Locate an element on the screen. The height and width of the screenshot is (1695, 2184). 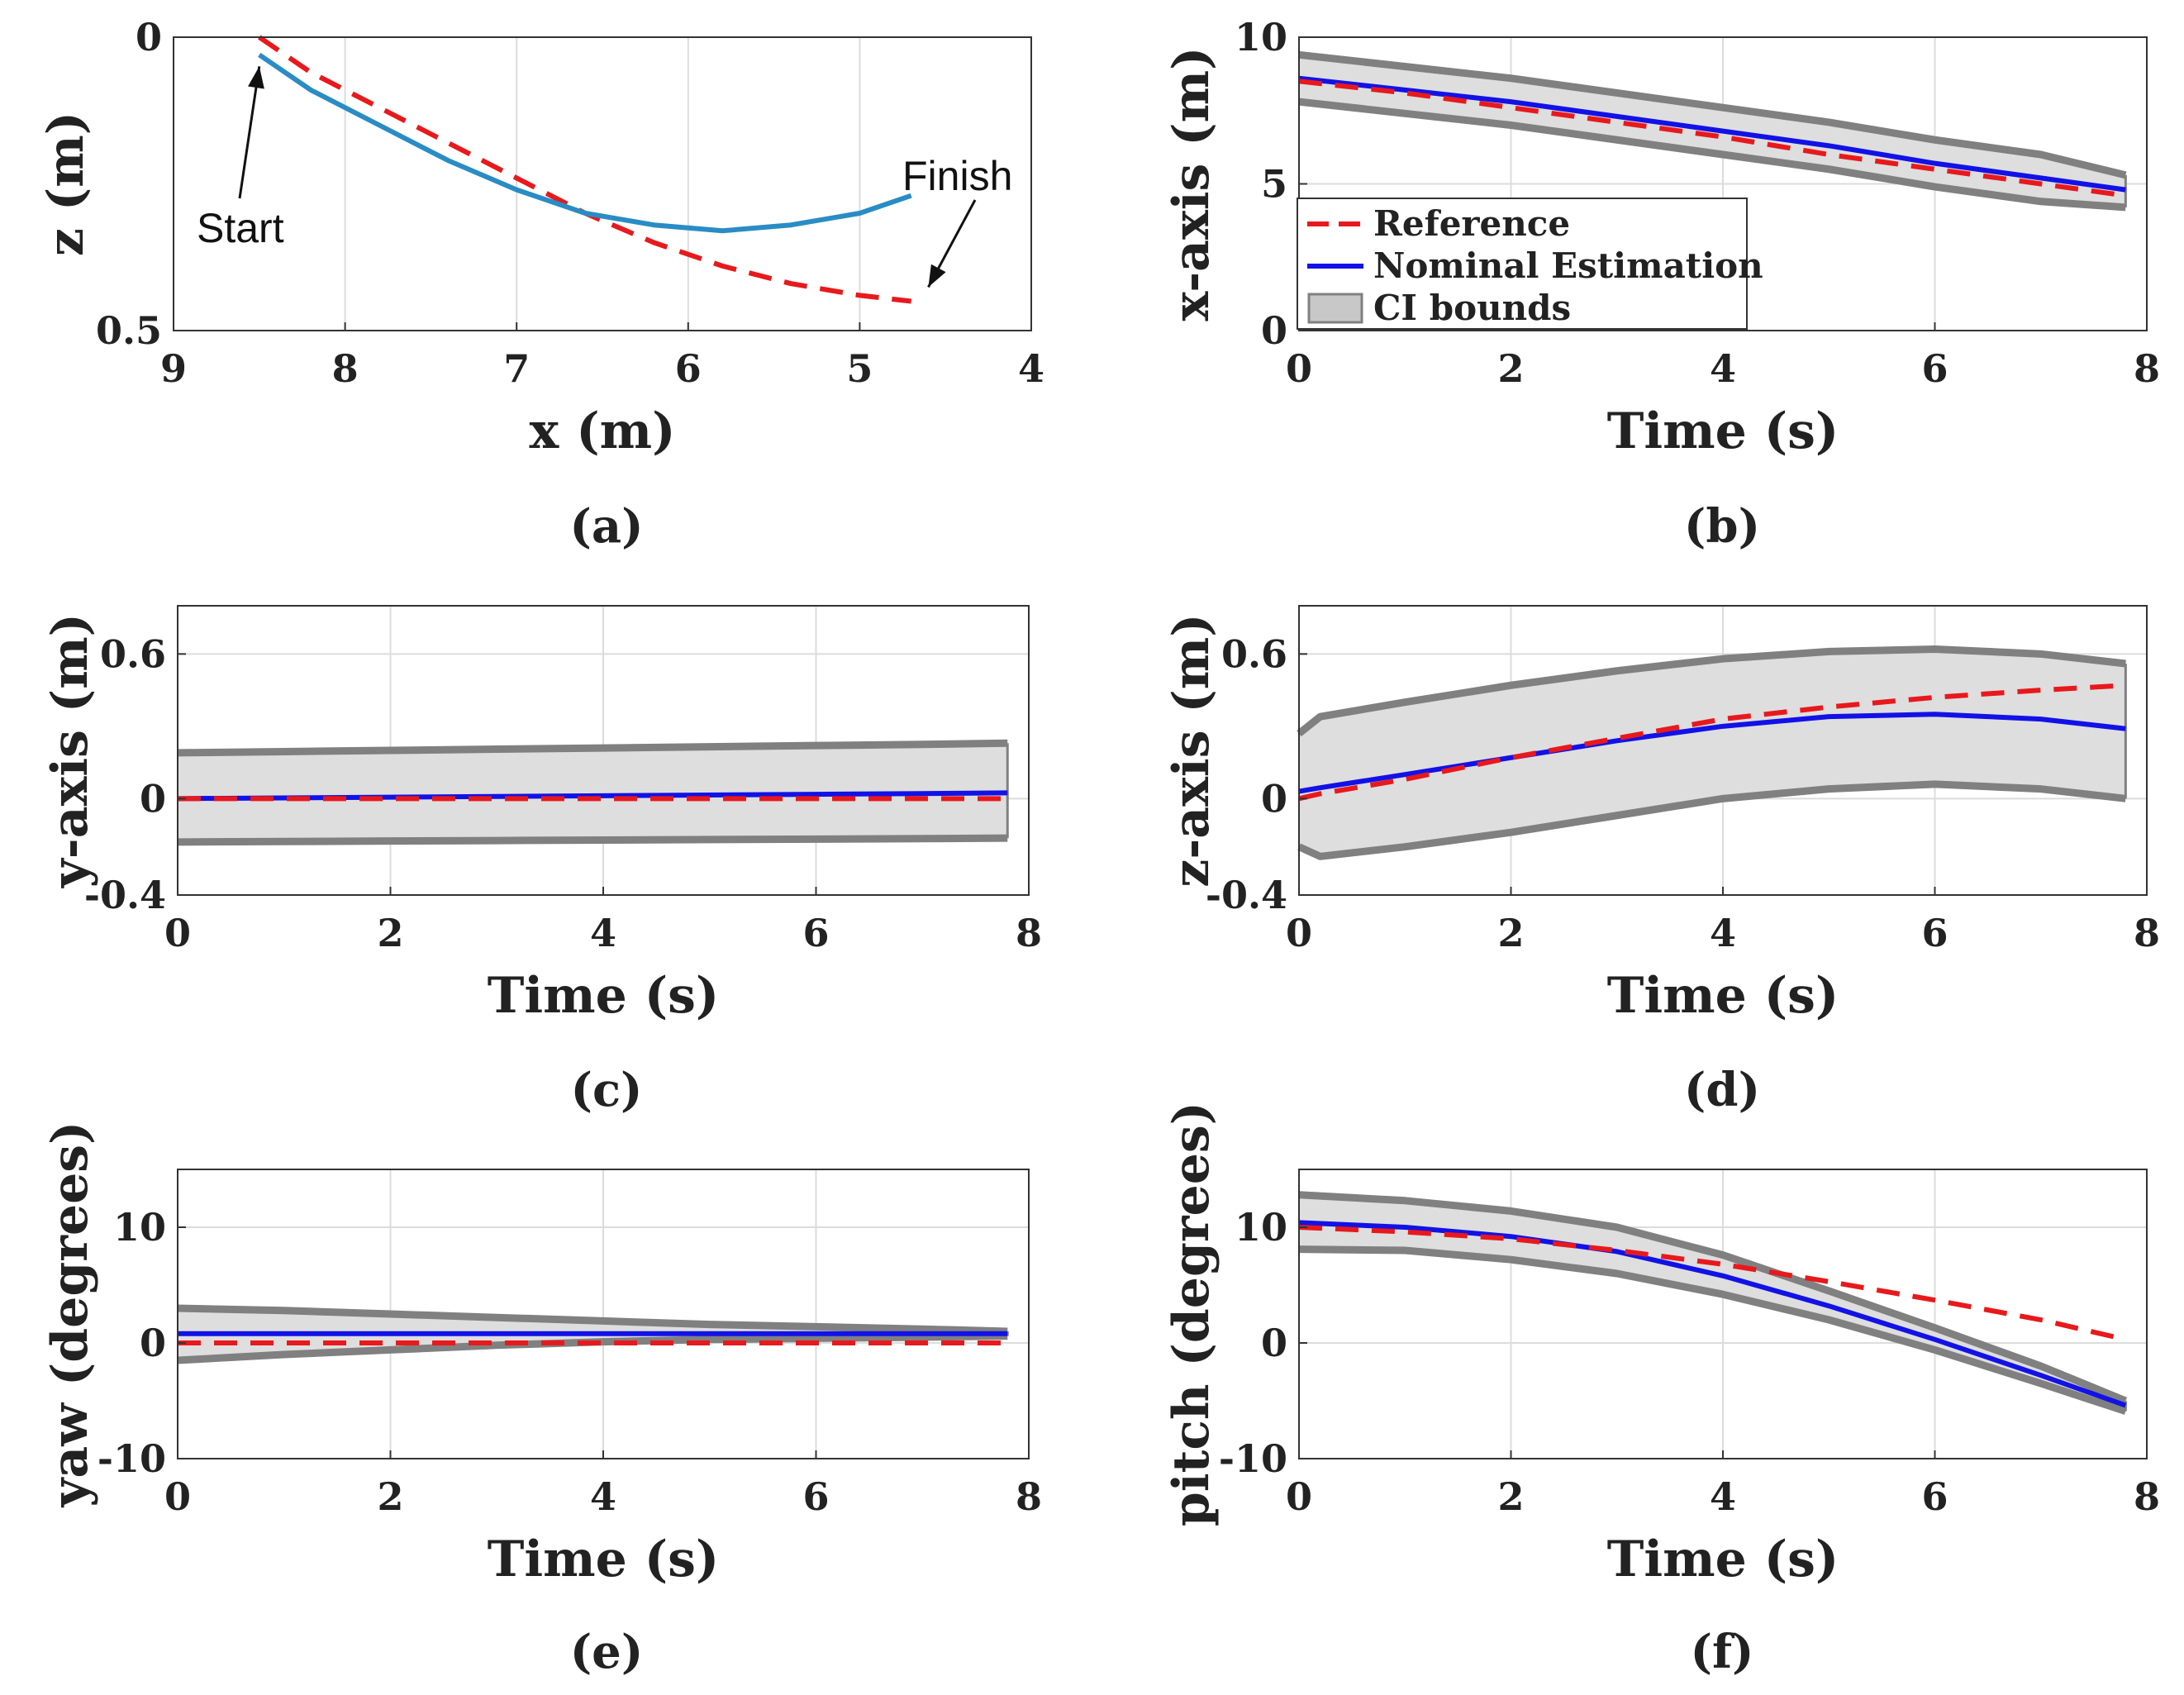
legend-box is located at coordinates (1522, 264).